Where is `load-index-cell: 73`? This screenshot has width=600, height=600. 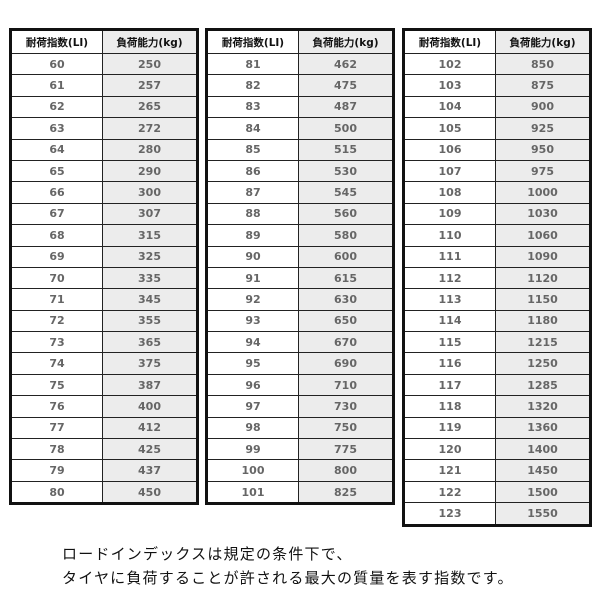 load-index-cell: 73 is located at coordinates (56, 342).